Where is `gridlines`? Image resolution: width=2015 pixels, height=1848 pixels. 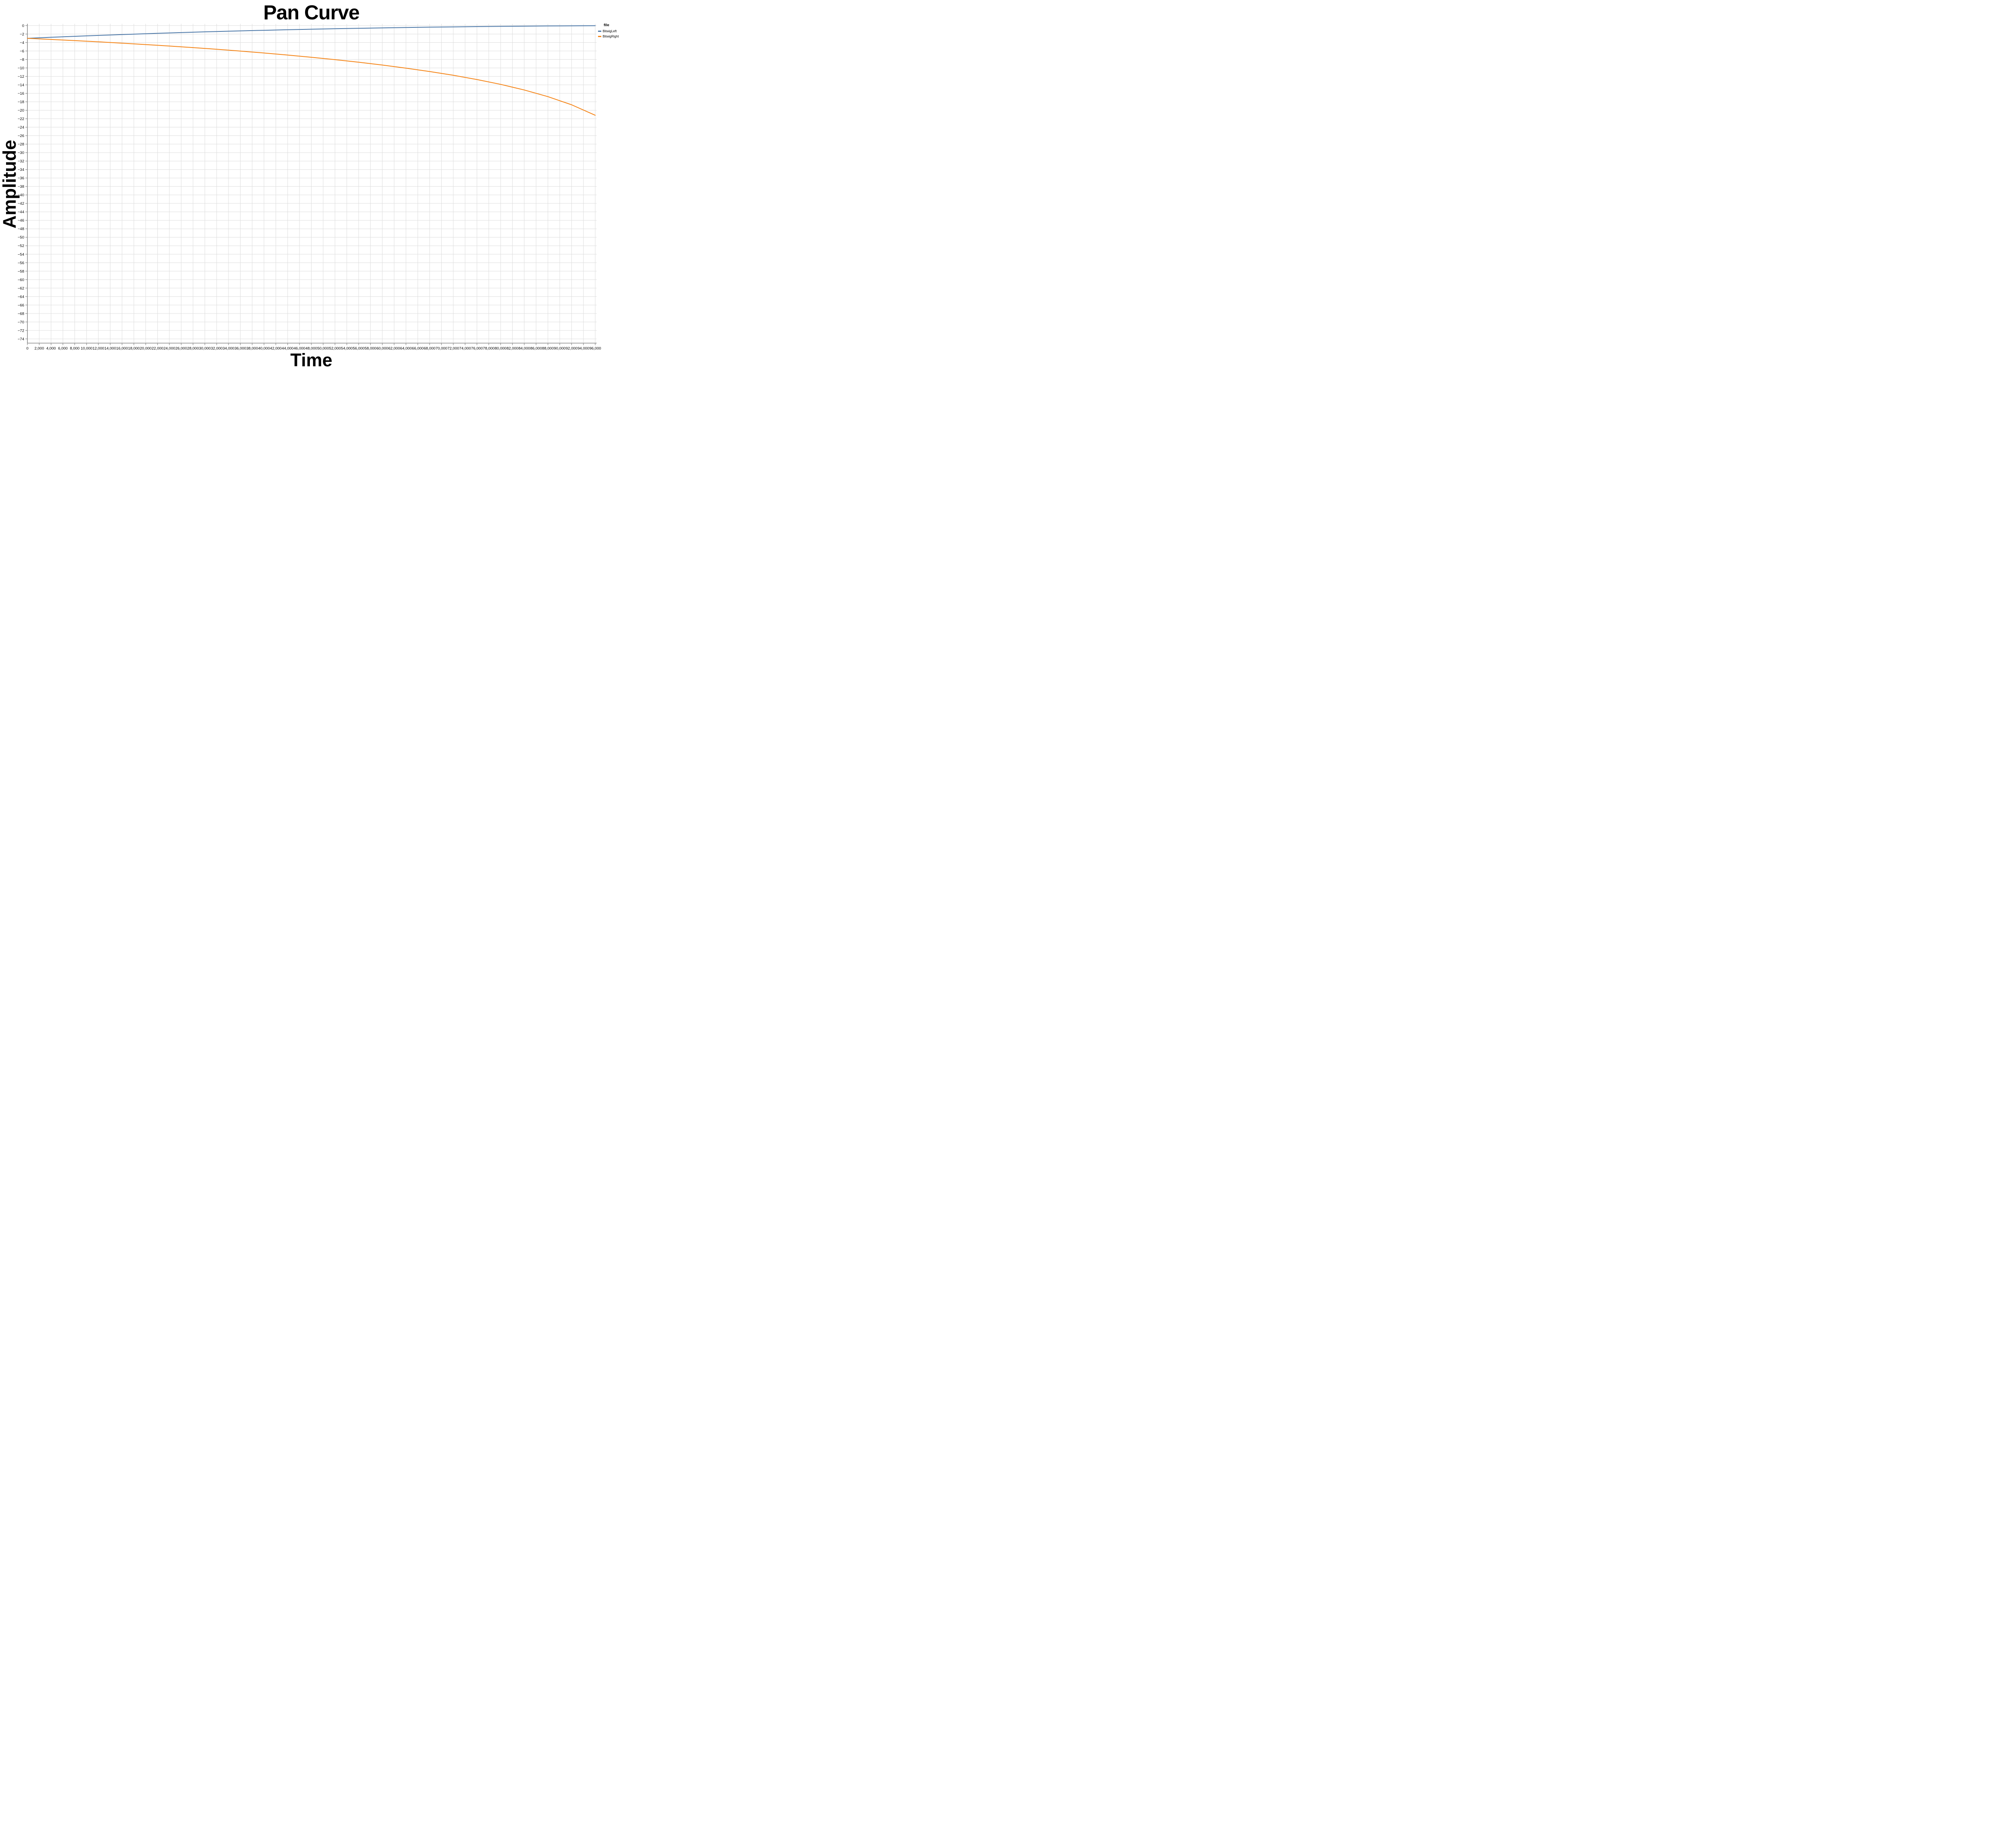 gridlines is located at coordinates (312, 183).